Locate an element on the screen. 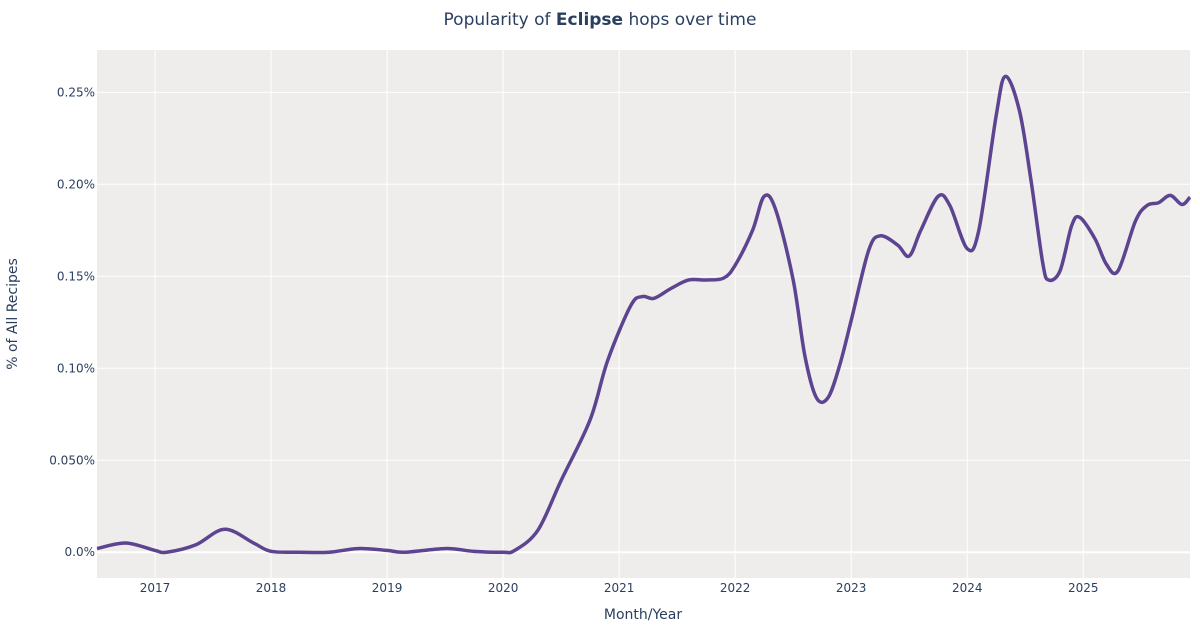 Image resolution: width=1200 pixels, height=630 pixels. y-tick-label: 0.20% is located at coordinates (76, 184).